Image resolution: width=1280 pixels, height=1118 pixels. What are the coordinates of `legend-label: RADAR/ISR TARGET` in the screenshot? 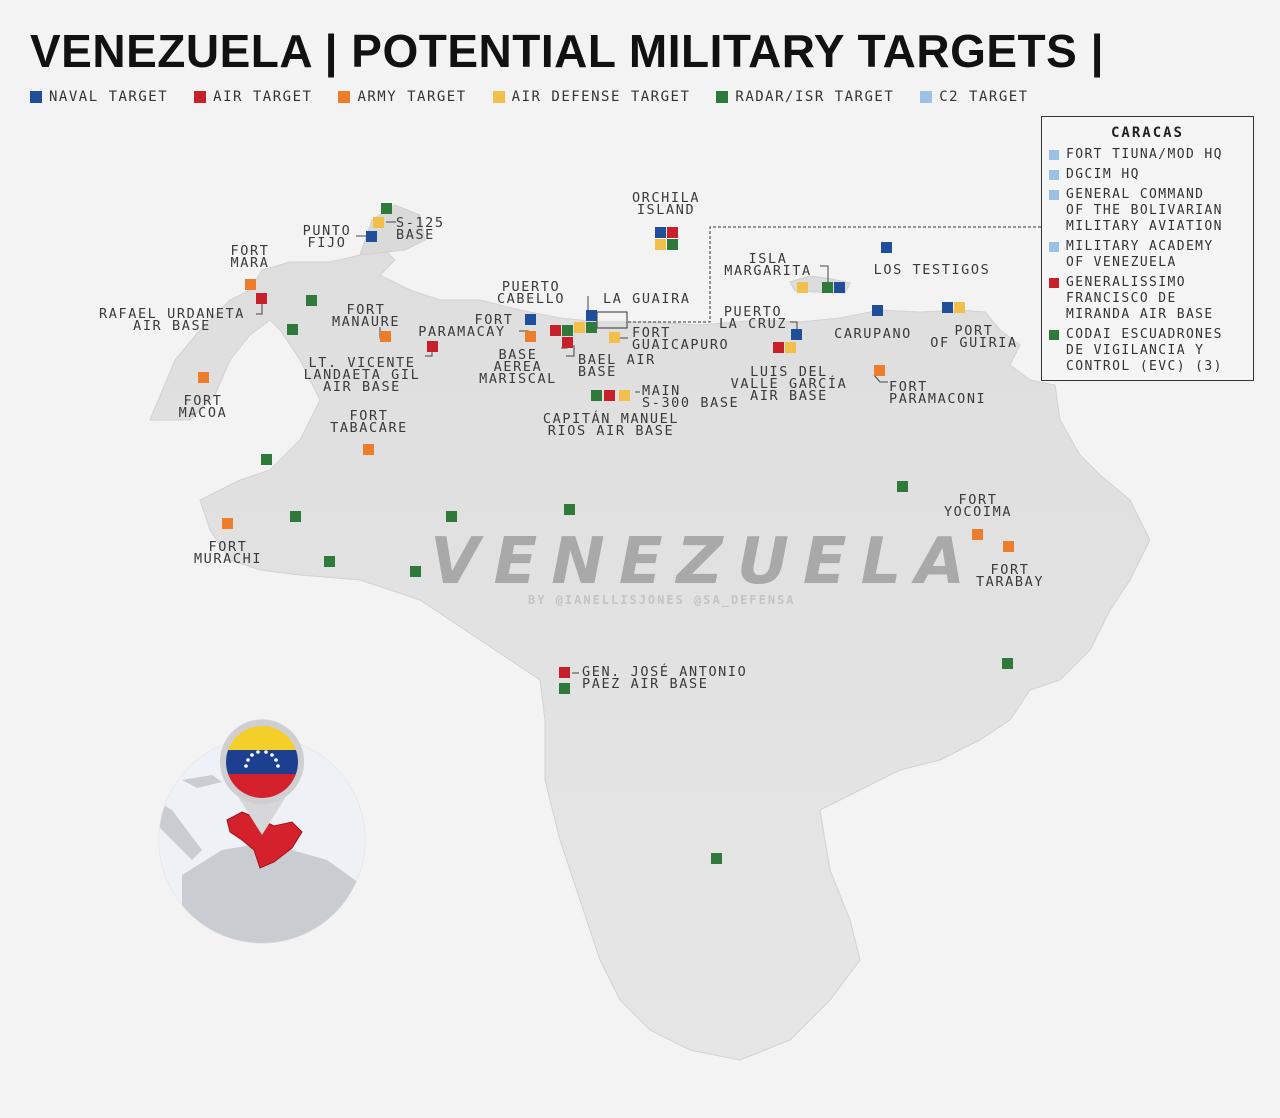 It's located at (815, 97).